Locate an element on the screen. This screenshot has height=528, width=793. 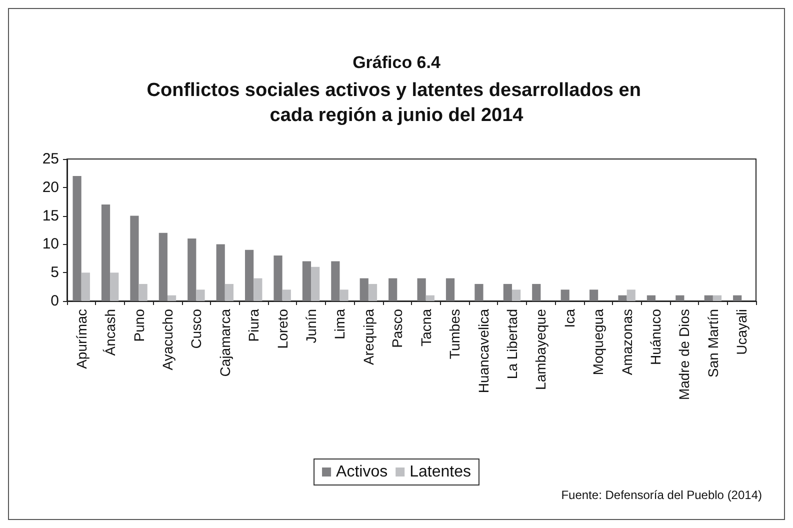
x-tick-label: San Martín is located at coordinates (712, 343).